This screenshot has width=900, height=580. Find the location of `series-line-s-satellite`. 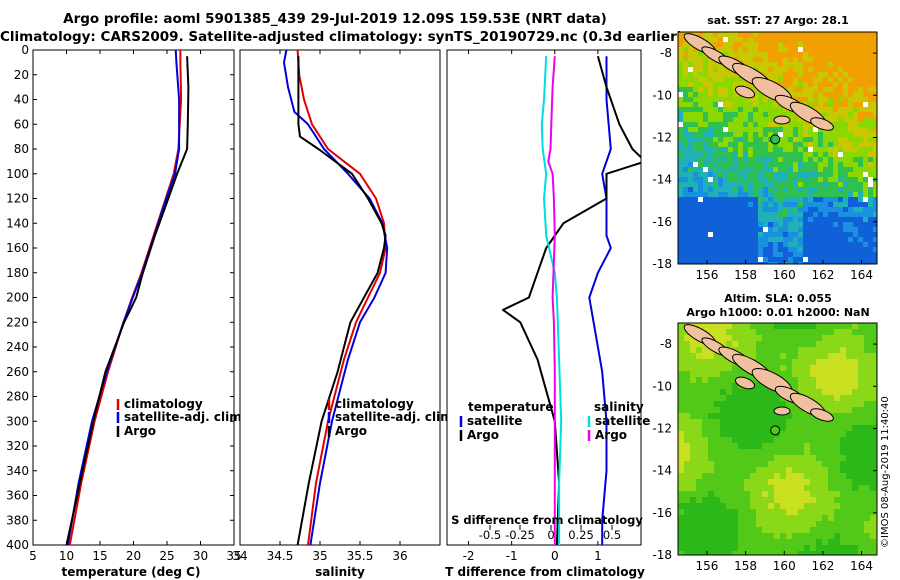

series-line-s-satellite is located at coordinates (551, 300).